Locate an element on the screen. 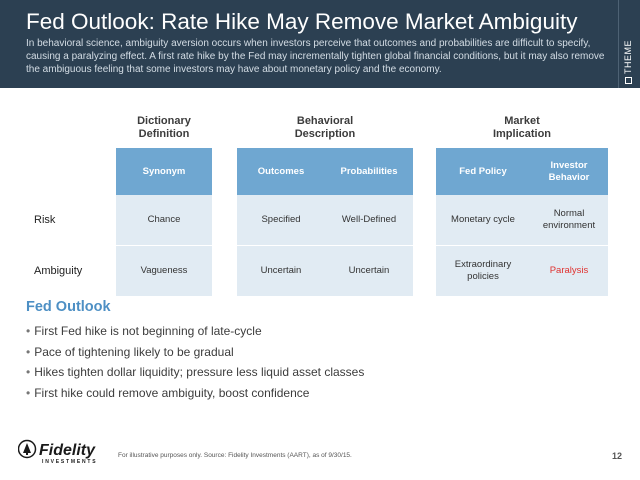  table-cell: Well-Defined is located at coordinates (369, 219).